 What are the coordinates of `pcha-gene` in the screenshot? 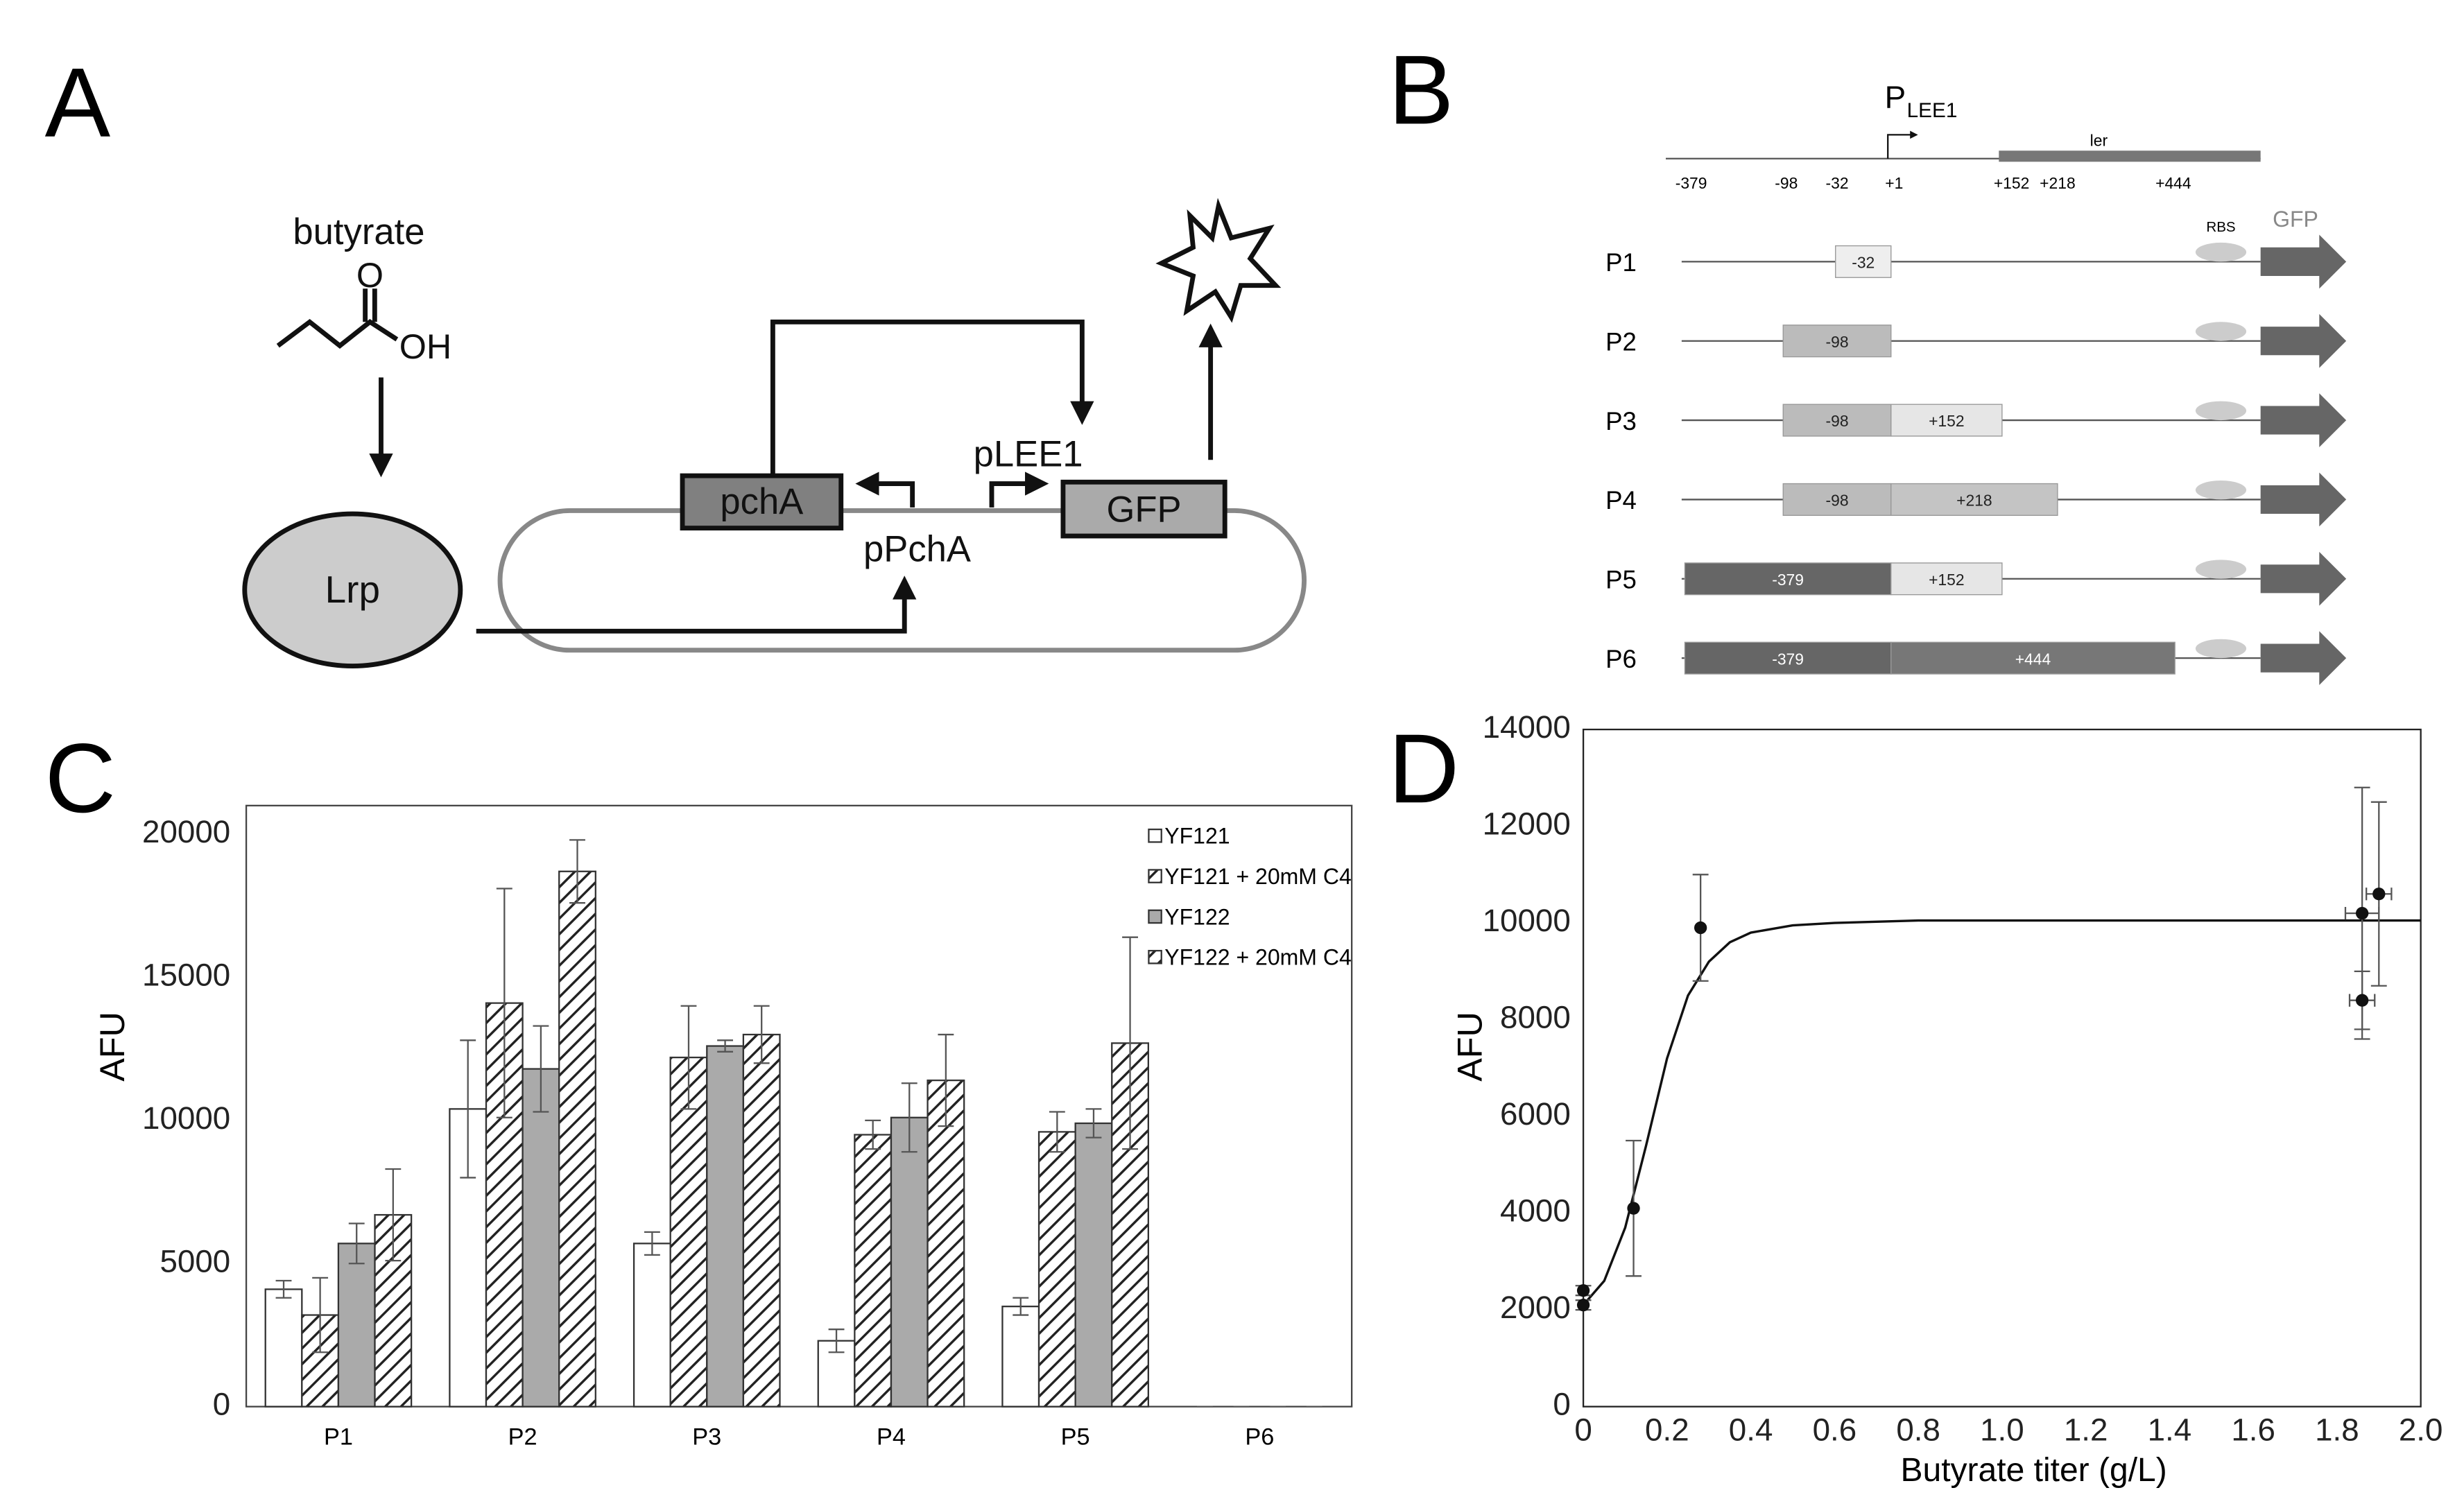 It's located at (762, 502).